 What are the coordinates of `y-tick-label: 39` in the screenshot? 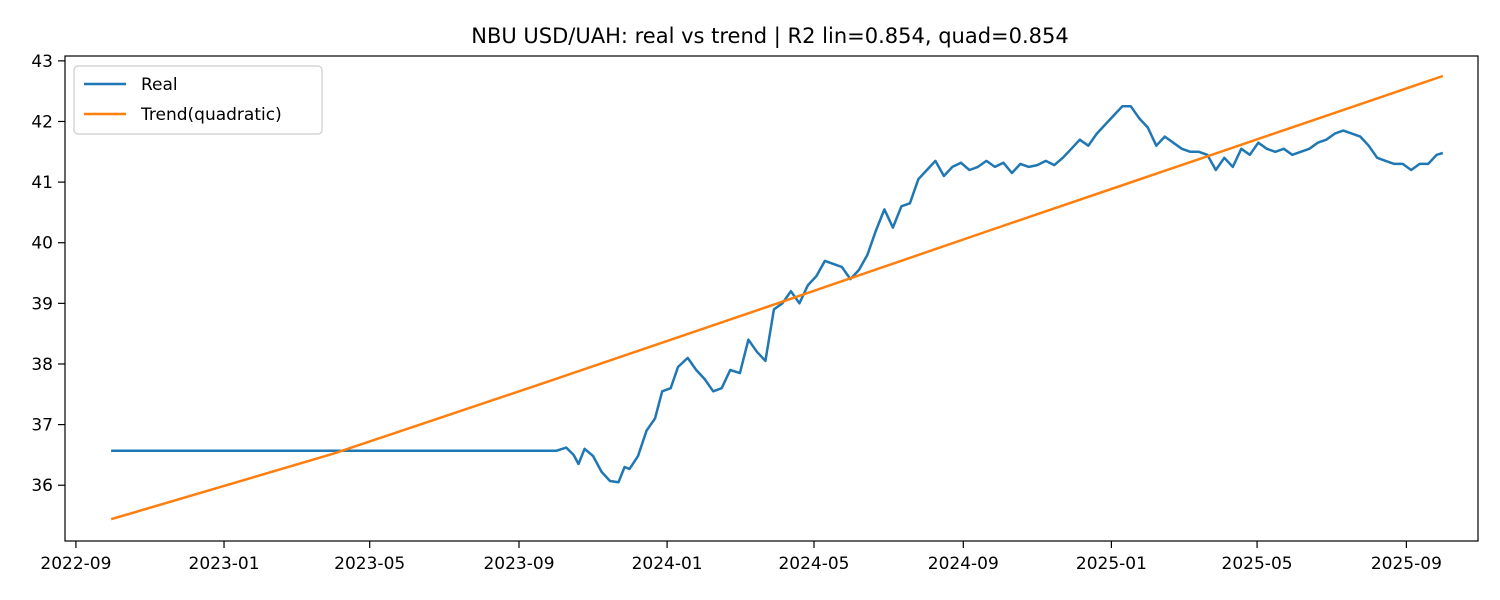 It's located at (42, 304).